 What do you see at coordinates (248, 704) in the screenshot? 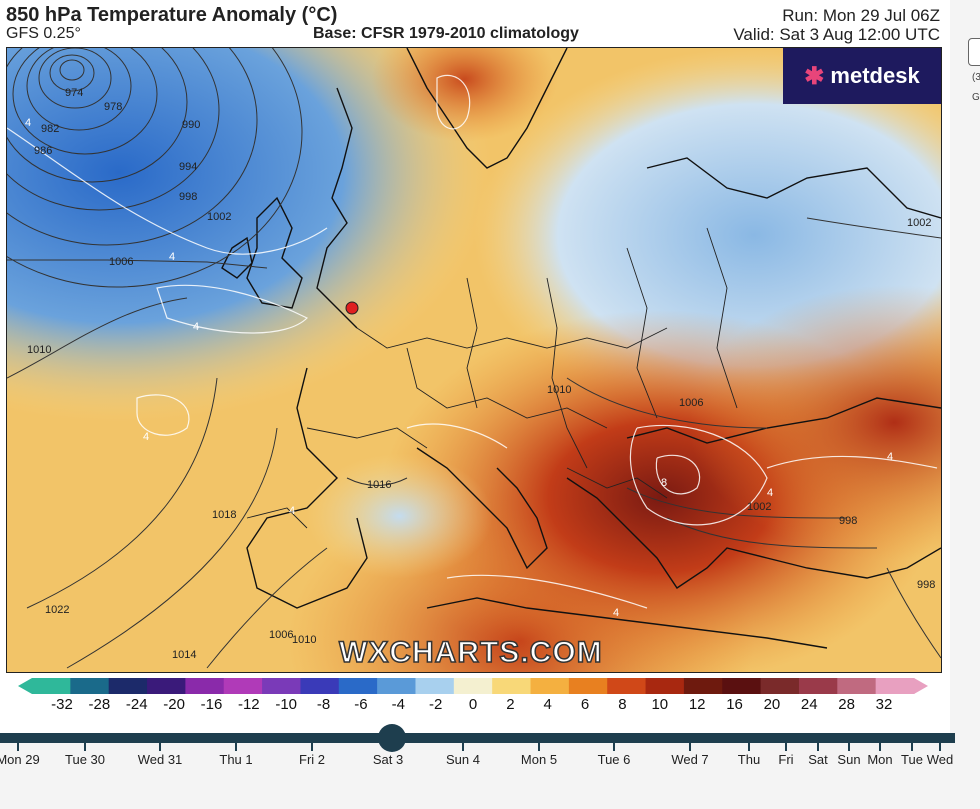
I see `colorbar-tick-label: -12` at bounding box center [248, 704].